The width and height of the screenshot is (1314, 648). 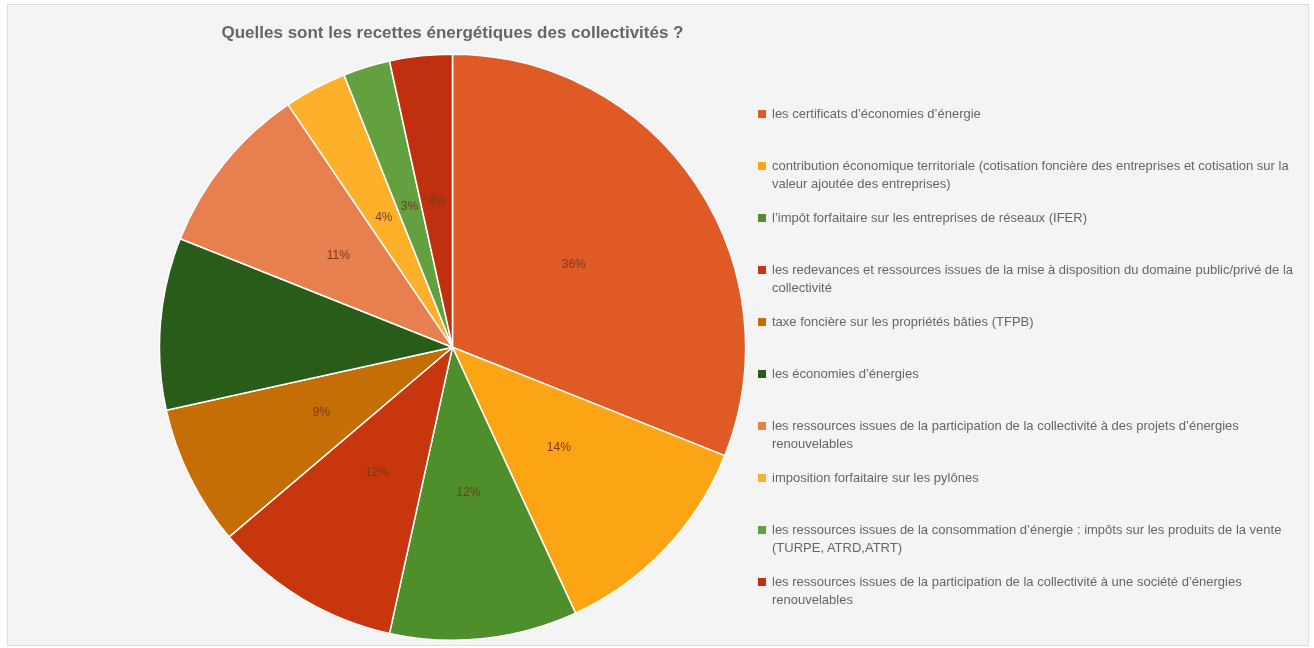 What do you see at coordinates (1007, 591) in the screenshot?
I see `legend-label: les ressources issues de la participation de la collectivité à une société d’énergies renouvelables` at bounding box center [1007, 591].